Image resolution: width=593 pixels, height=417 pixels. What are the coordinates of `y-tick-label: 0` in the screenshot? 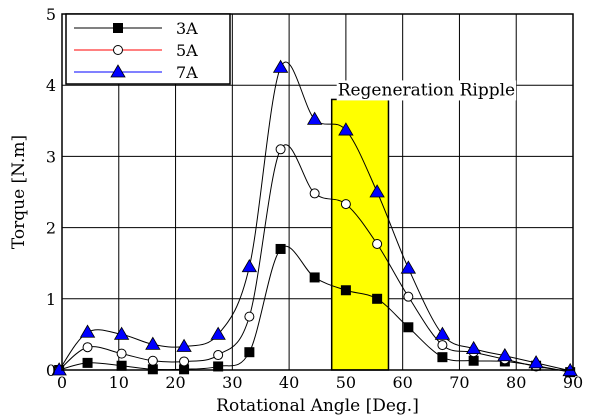 It's located at (51, 370).